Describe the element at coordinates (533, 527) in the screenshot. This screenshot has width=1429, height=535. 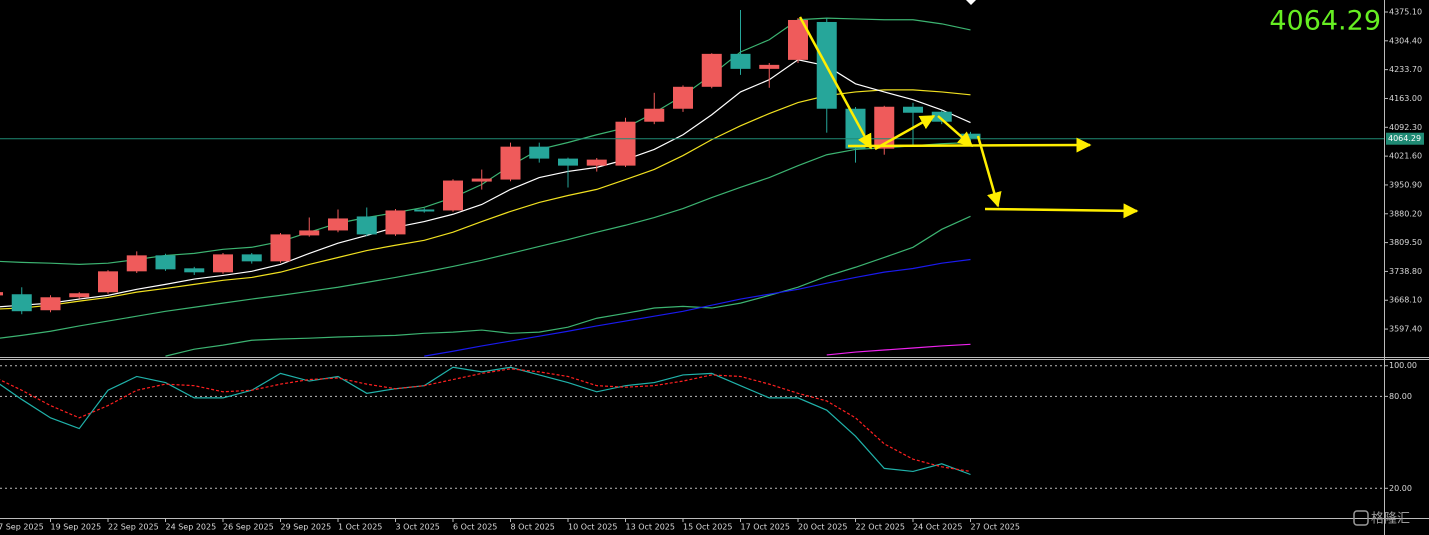
I see `x-tick-label: 8 Oct 2025` at that location.